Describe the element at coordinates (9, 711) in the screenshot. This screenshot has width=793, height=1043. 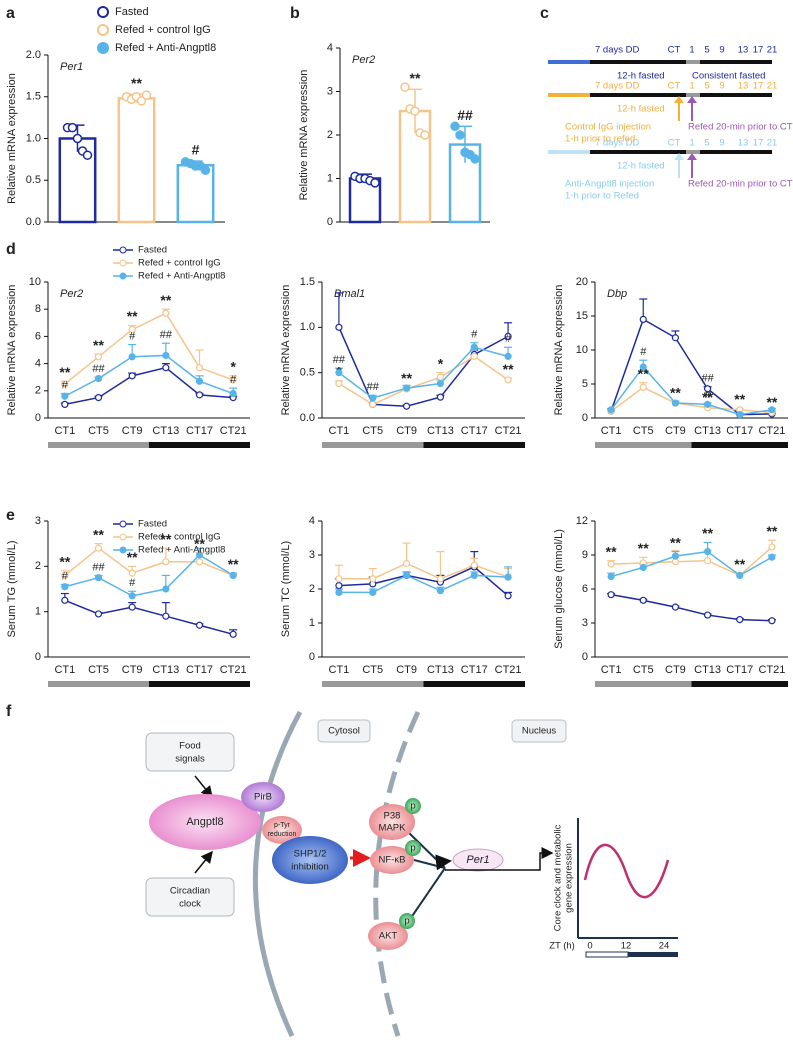
I see `panel-label: f` at that location.